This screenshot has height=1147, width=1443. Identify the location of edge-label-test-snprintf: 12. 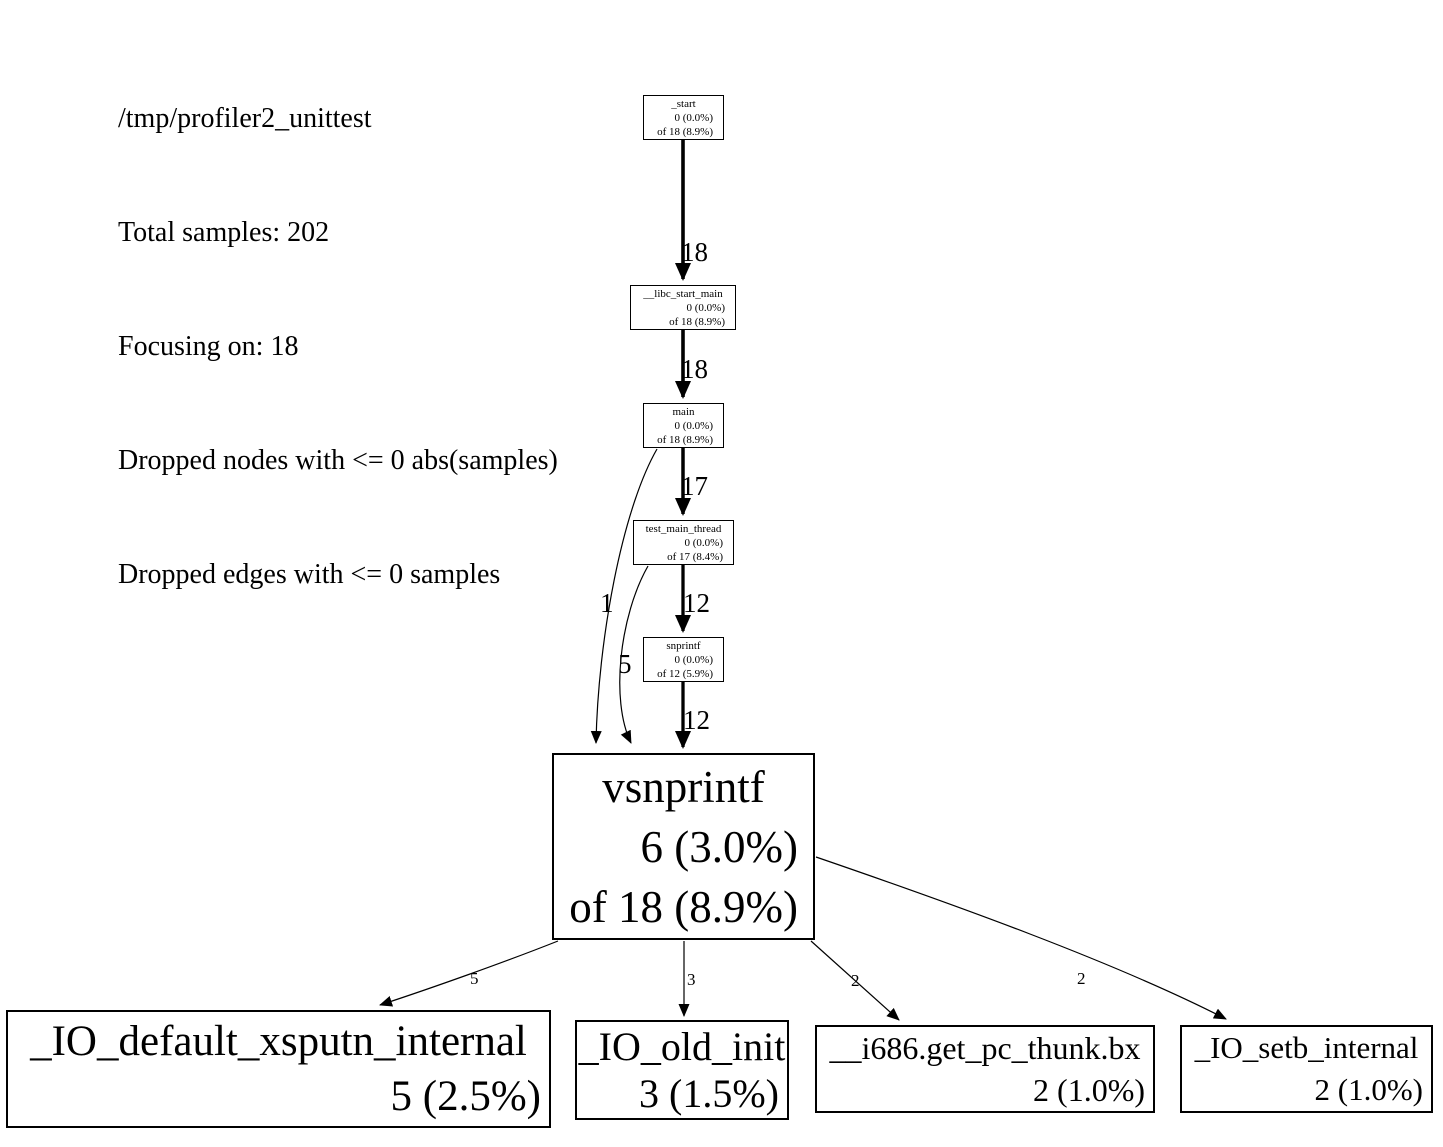
(696, 603).